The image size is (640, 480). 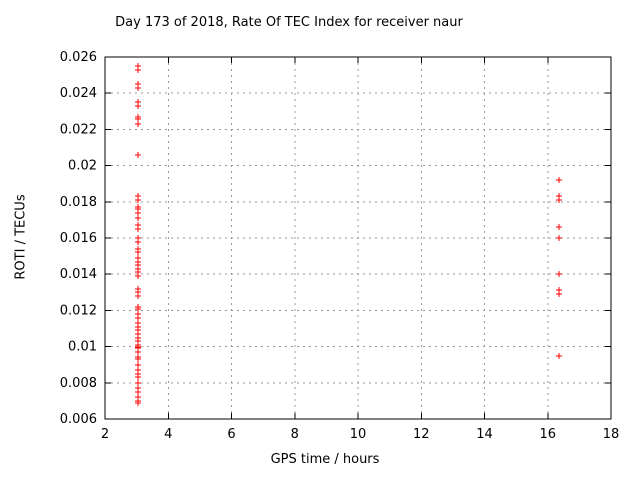 What do you see at coordinates (78, 238) in the screenshot?
I see `y-tick-label: 0.016` at bounding box center [78, 238].